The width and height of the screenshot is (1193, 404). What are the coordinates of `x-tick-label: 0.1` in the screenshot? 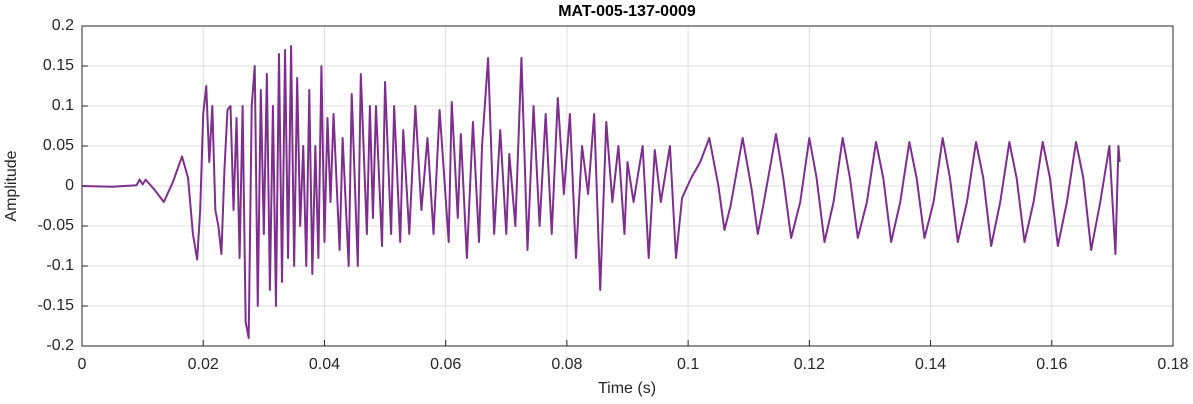 It's located at (688, 364).